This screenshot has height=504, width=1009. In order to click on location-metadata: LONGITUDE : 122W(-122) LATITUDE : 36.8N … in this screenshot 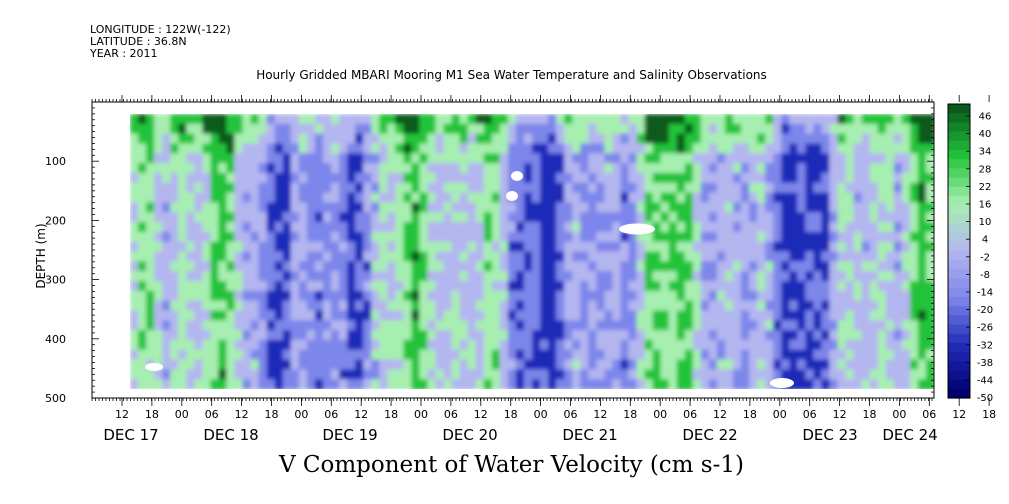, I will do `click(160, 42)`.